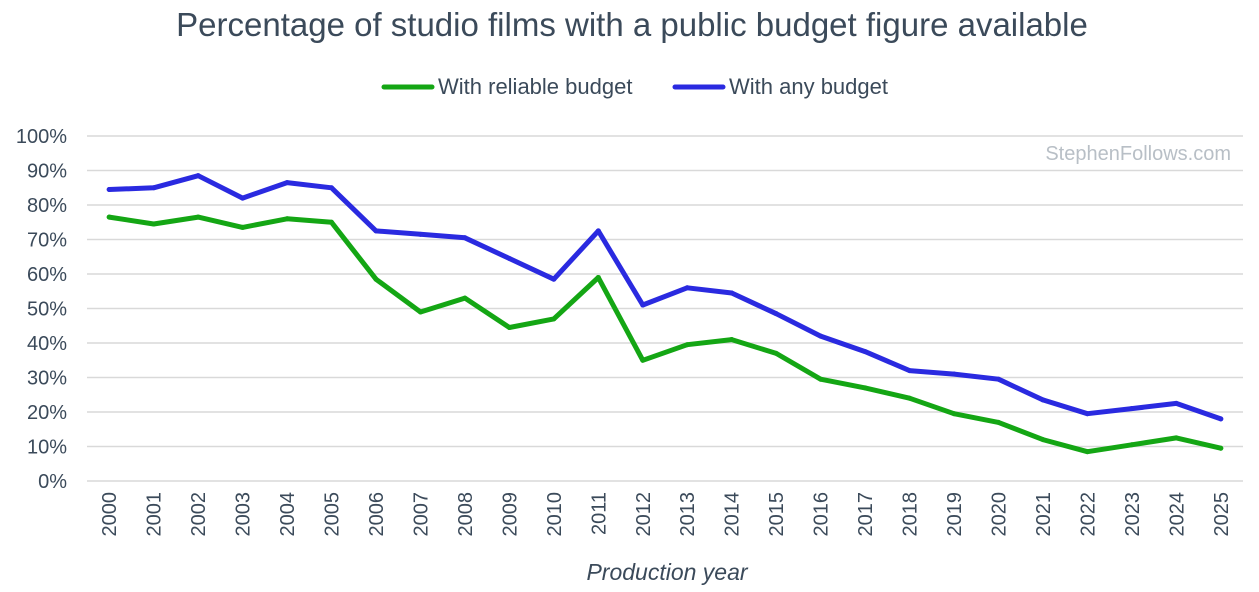  Describe the element at coordinates (287, 219) in the screenshot. I see `point-reliable-2004` at that location.